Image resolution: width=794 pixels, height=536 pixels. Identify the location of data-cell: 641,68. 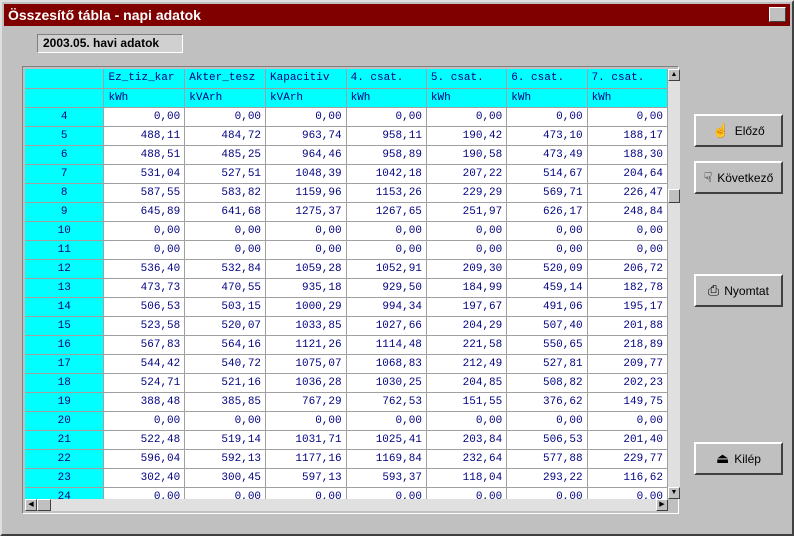
(225, 212).